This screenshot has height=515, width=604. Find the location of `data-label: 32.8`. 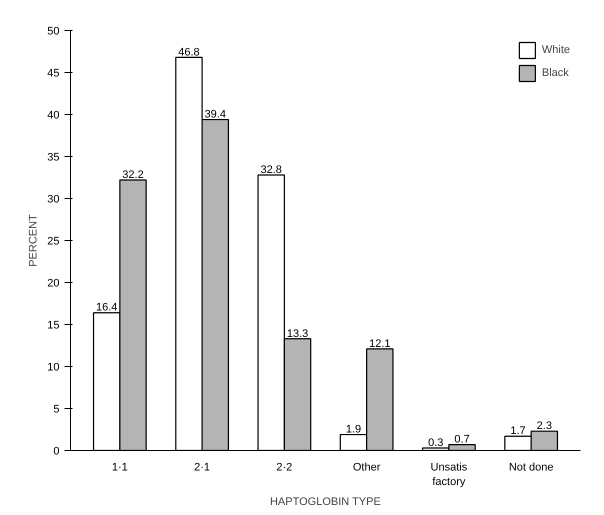

data-label: 32.8 is located at coordinates (271, 170).